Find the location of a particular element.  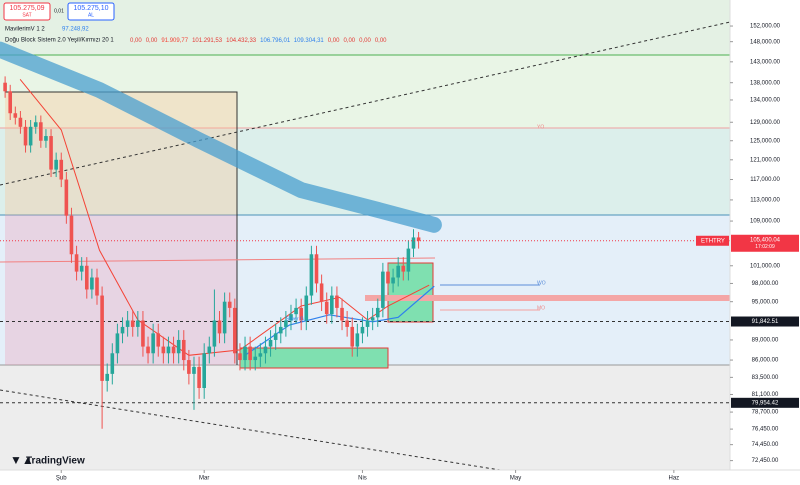

trend-line is located at coordinates (250, 430).